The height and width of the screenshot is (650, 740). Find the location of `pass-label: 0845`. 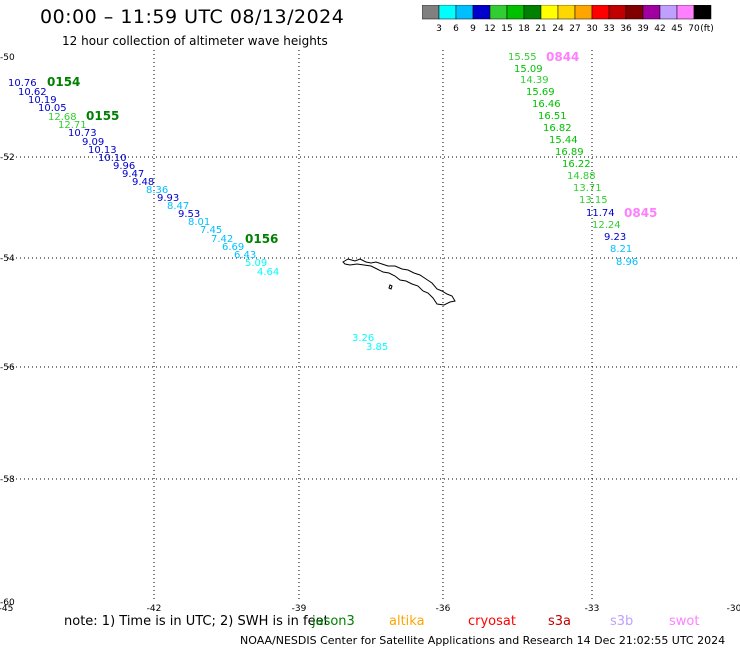

pass-label: 0845 is located at coordinates (640, 213).